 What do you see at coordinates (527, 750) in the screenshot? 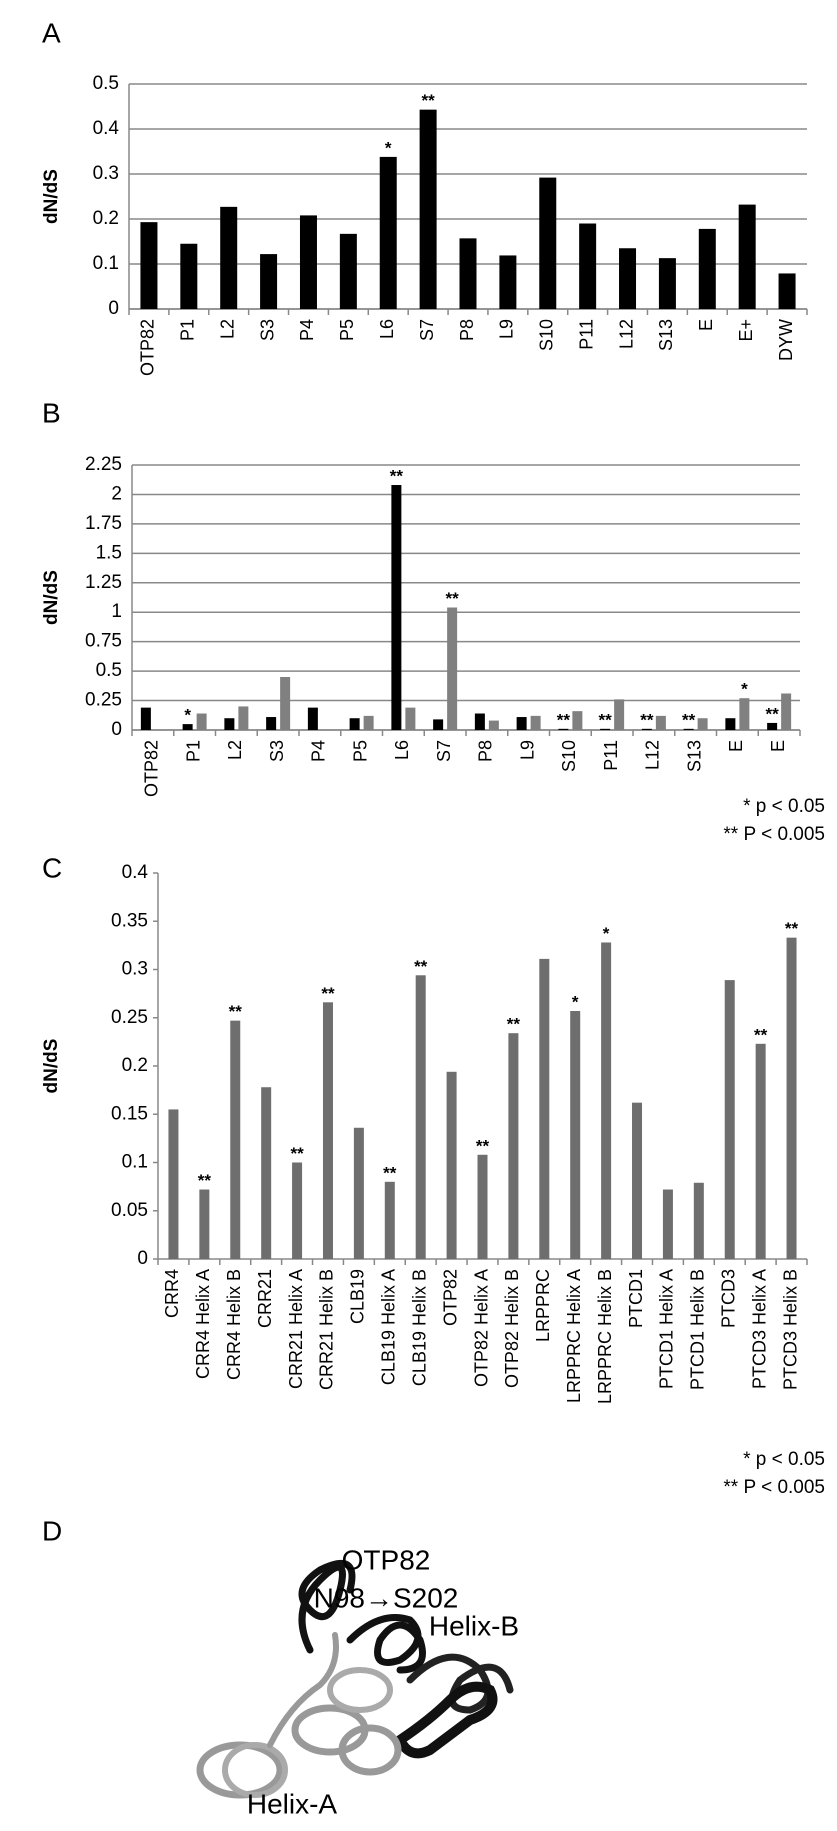
I see `x-tick-label: L9` at bounding box center [527, 750].